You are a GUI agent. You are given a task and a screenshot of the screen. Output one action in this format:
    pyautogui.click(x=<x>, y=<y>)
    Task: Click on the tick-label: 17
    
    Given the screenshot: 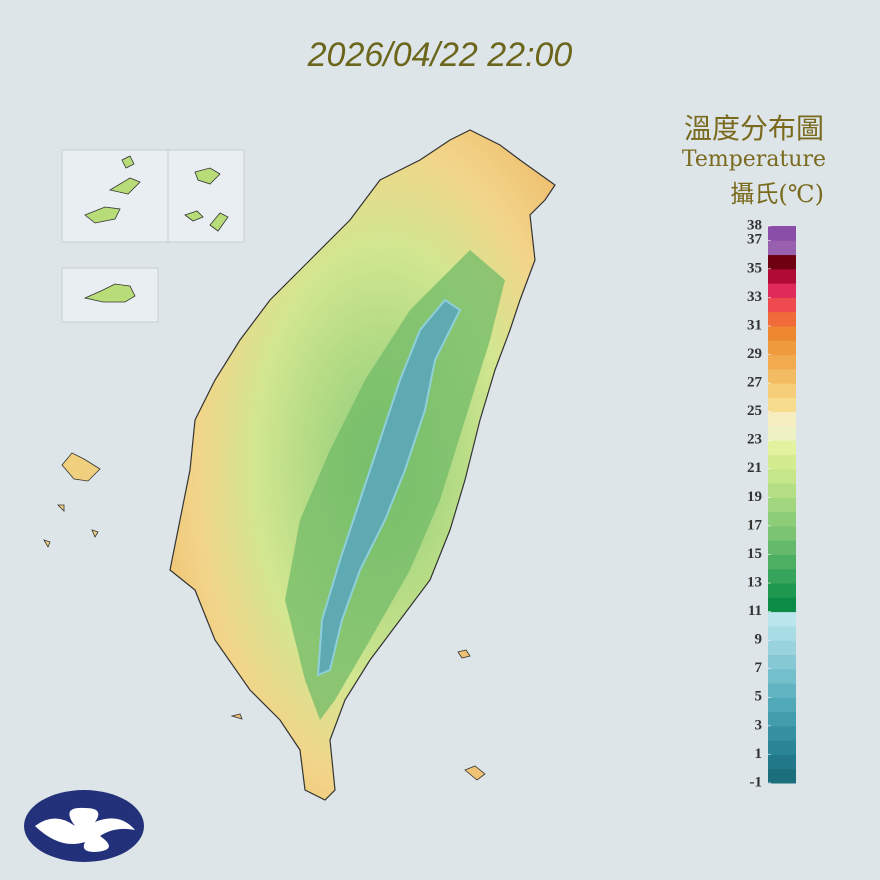 What is the action you would take?
    pyautogui.click(x=755, y=525)
    